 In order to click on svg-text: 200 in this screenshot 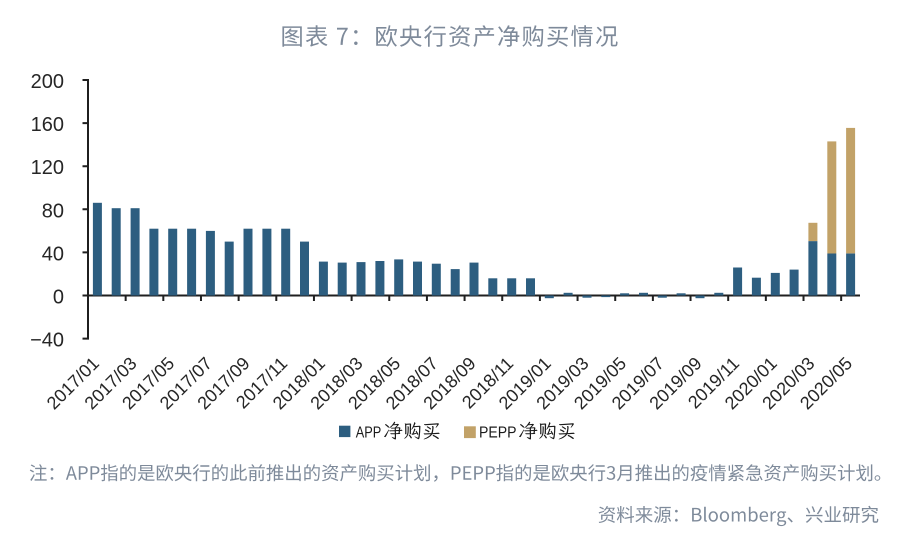, I will do `click(47, 82)`.